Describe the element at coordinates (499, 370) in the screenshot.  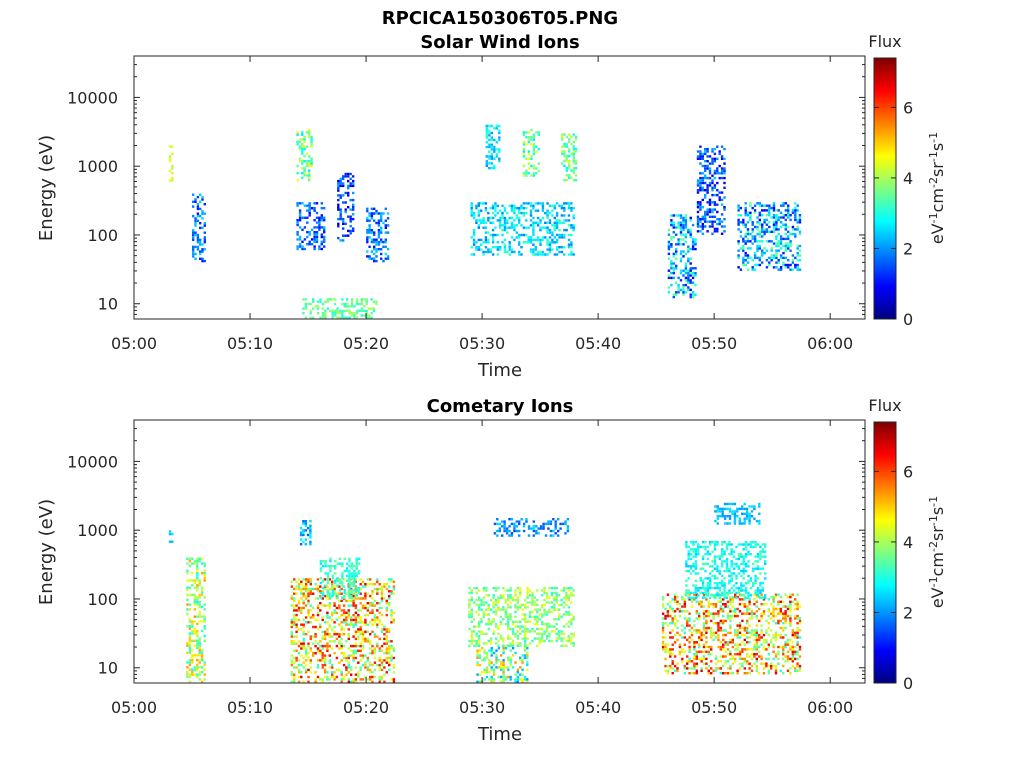
I see `x-axis-label: Time` at that location.